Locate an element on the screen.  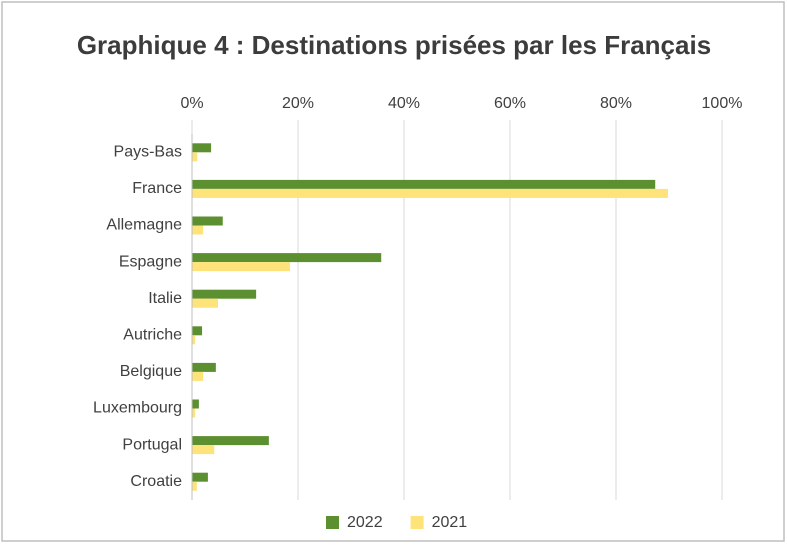
y-tick-label: Portugal is located at coordinates (152, 444).